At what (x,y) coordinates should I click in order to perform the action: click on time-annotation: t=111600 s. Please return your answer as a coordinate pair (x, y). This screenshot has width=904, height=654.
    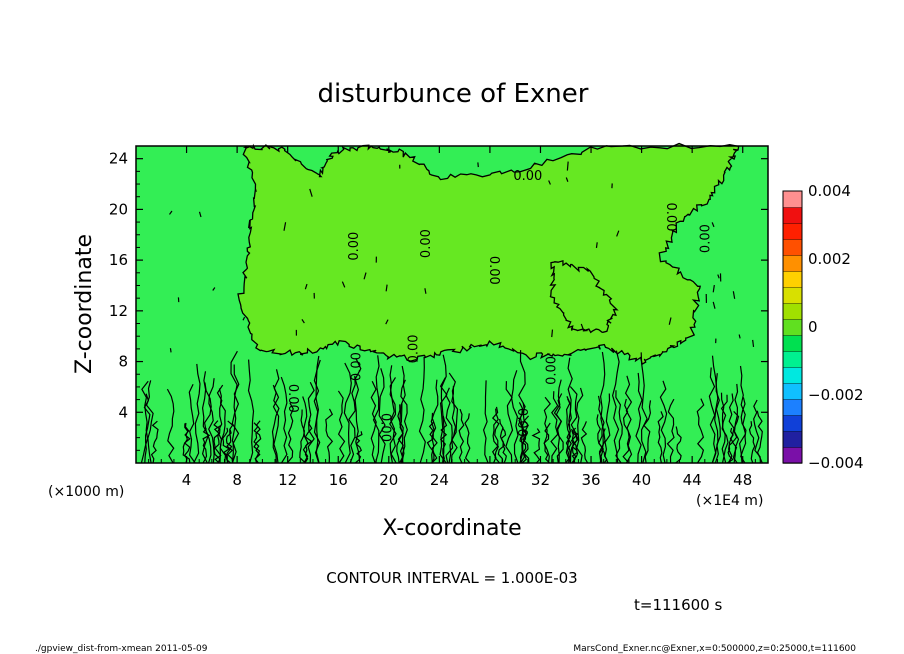
    Looking at the image, I should click on (678, 605).